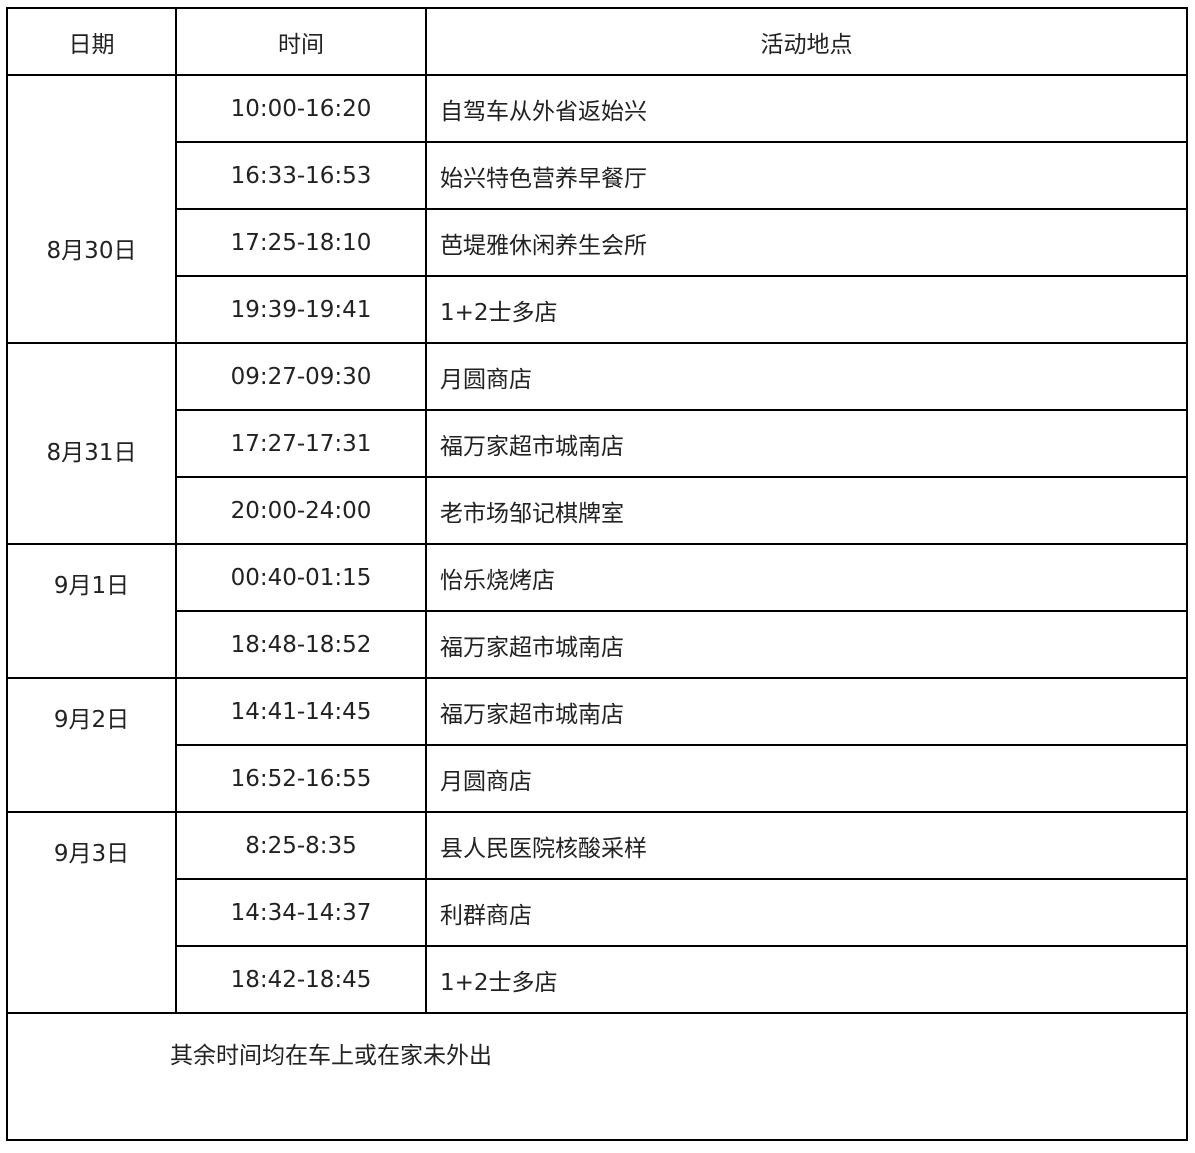 Image resolution: width=1195 pixels, height=1153 pixels. I want to click on time-cell: 16:33-16:53, so click(301, 175).